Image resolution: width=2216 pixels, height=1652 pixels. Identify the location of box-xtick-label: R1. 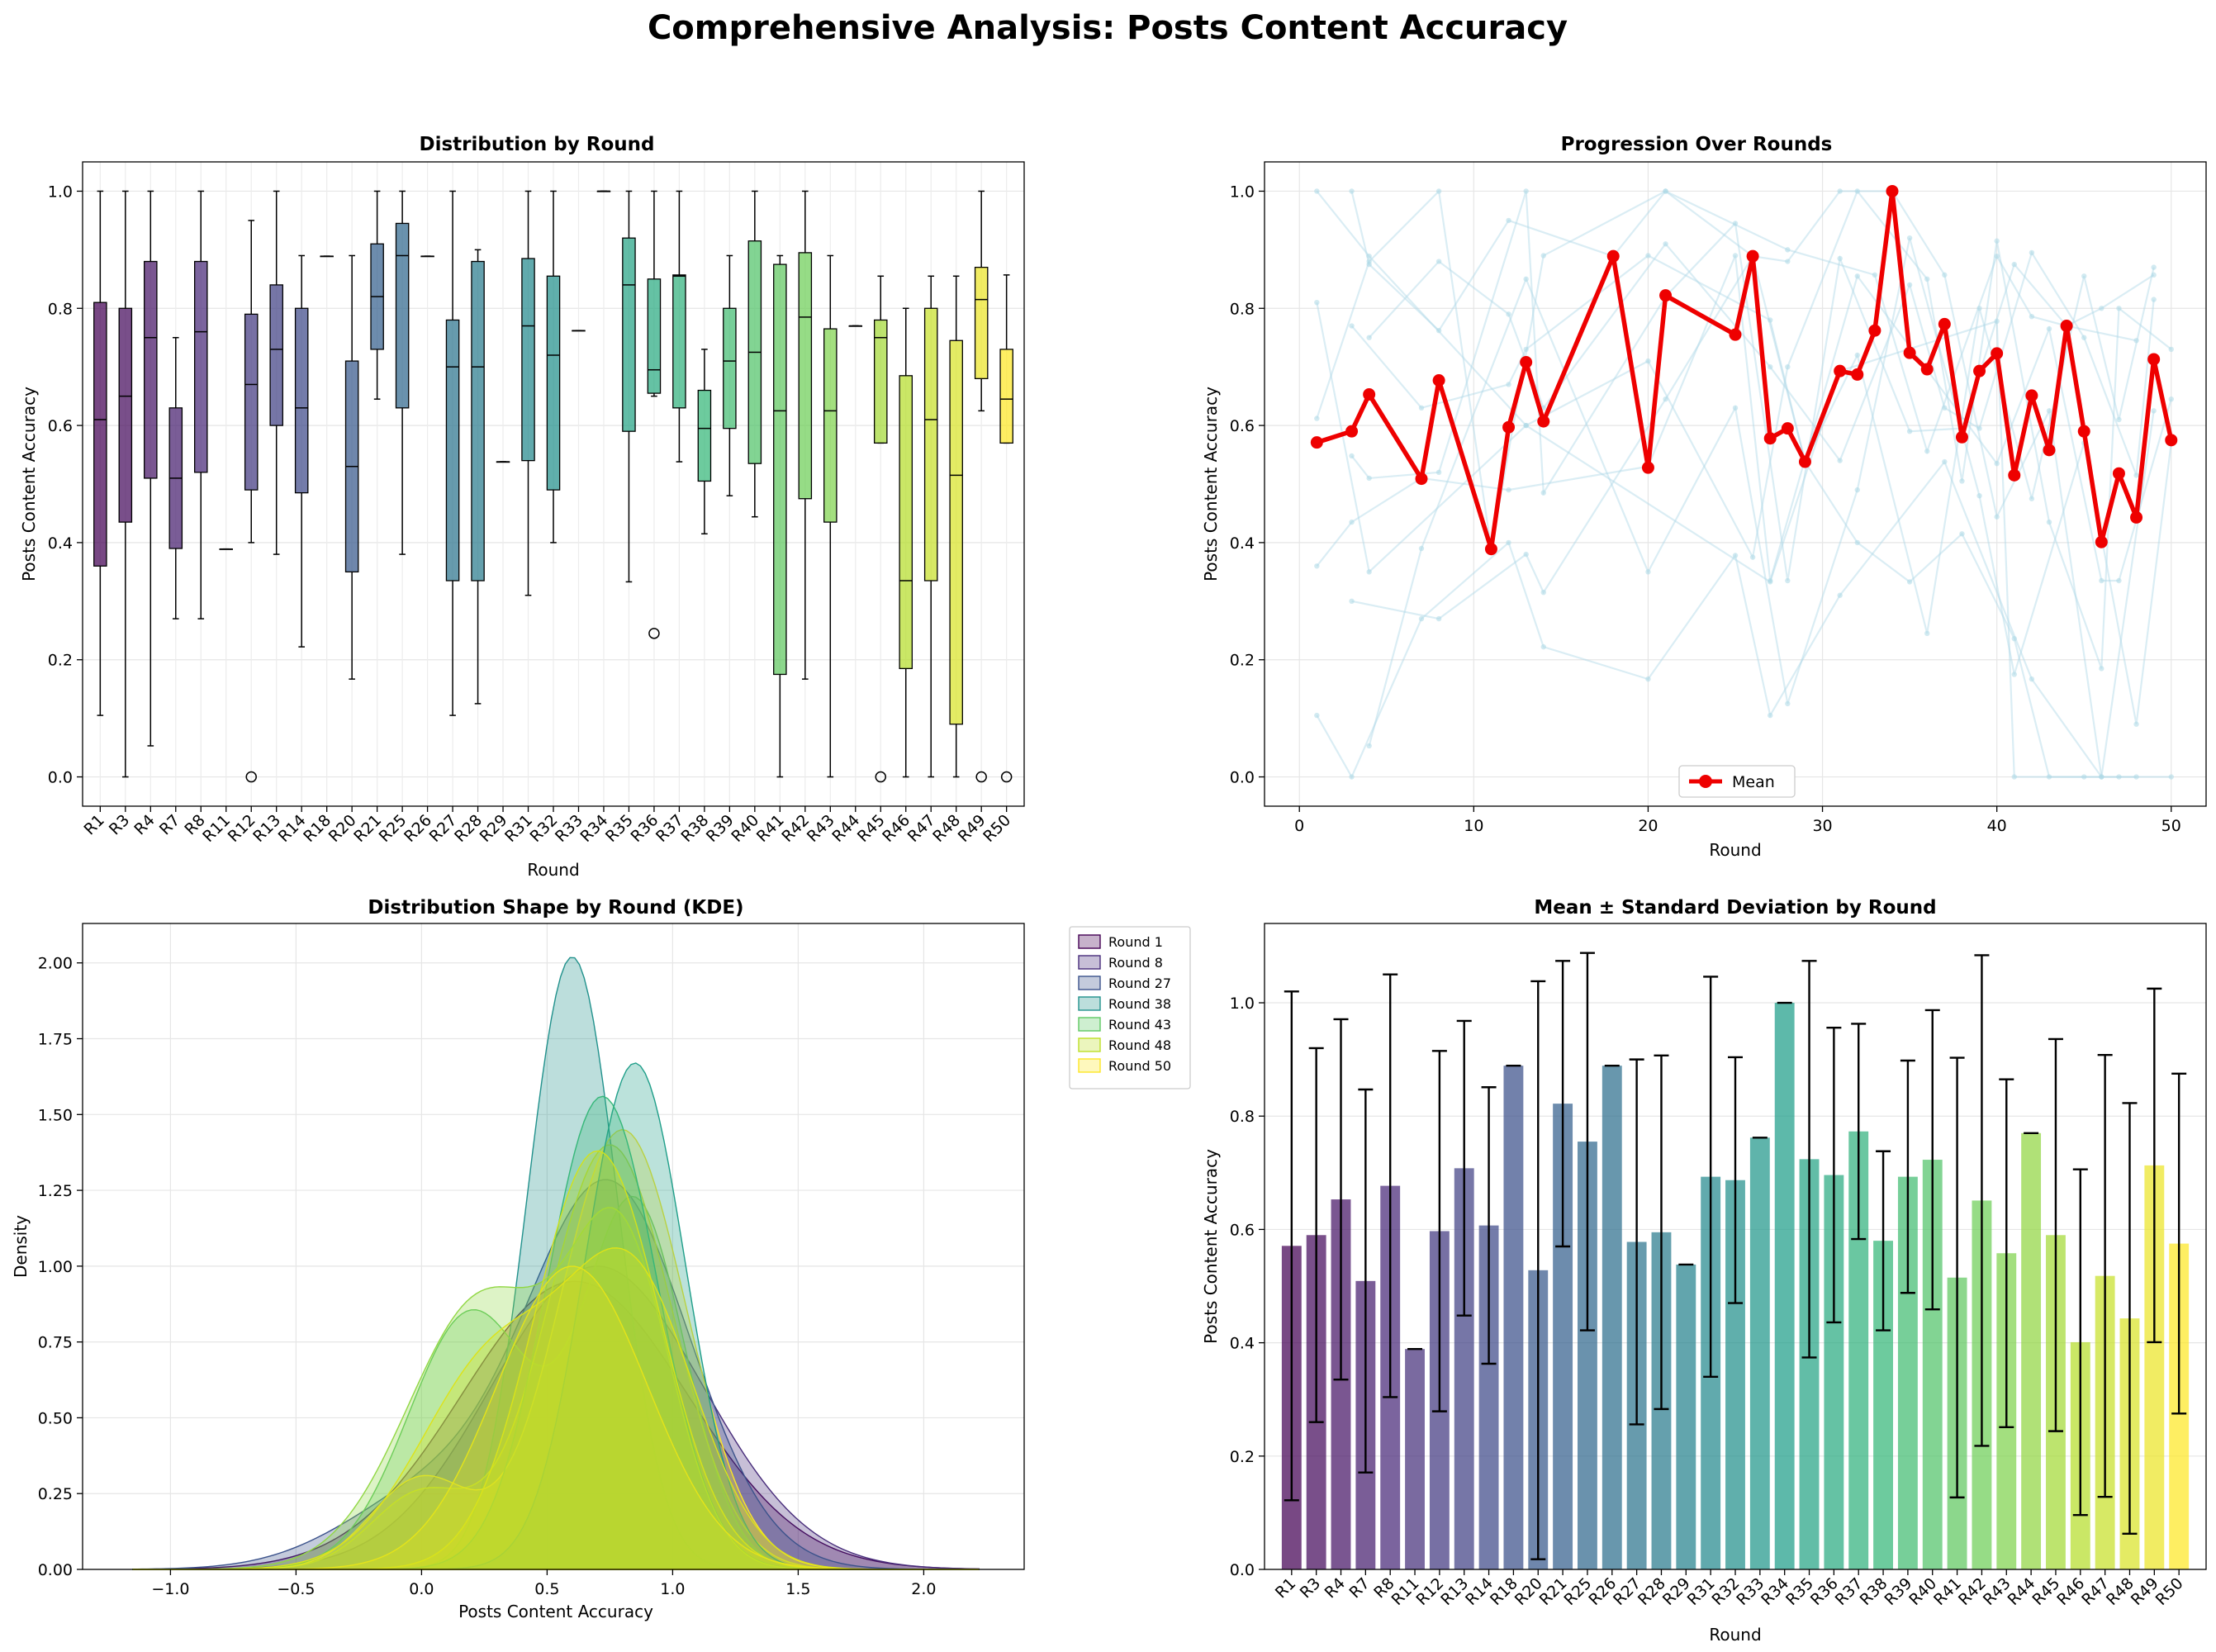
(93, 824).